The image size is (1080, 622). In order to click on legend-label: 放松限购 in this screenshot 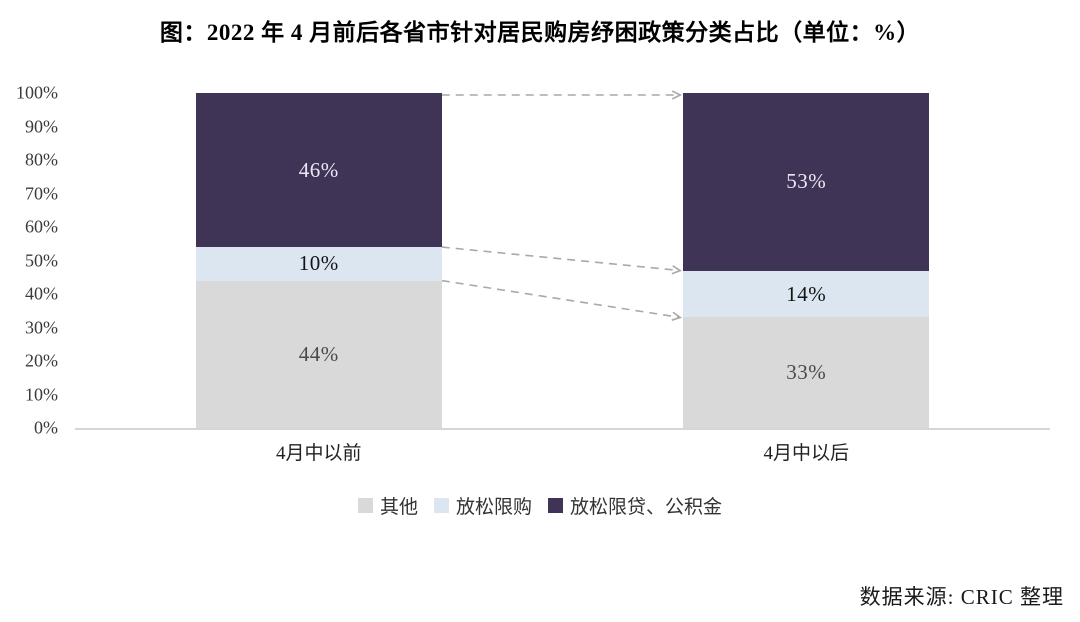, I will do `click(493, 507)`.